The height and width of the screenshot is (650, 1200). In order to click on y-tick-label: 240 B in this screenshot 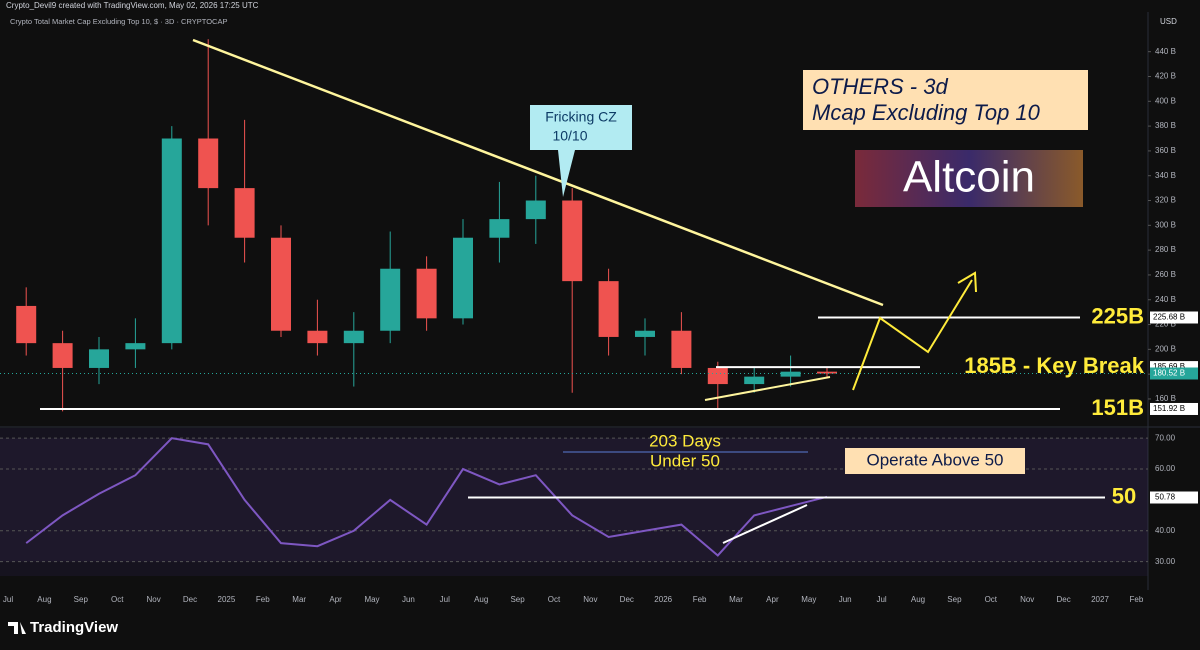, I will do `click(1165, 299)`.